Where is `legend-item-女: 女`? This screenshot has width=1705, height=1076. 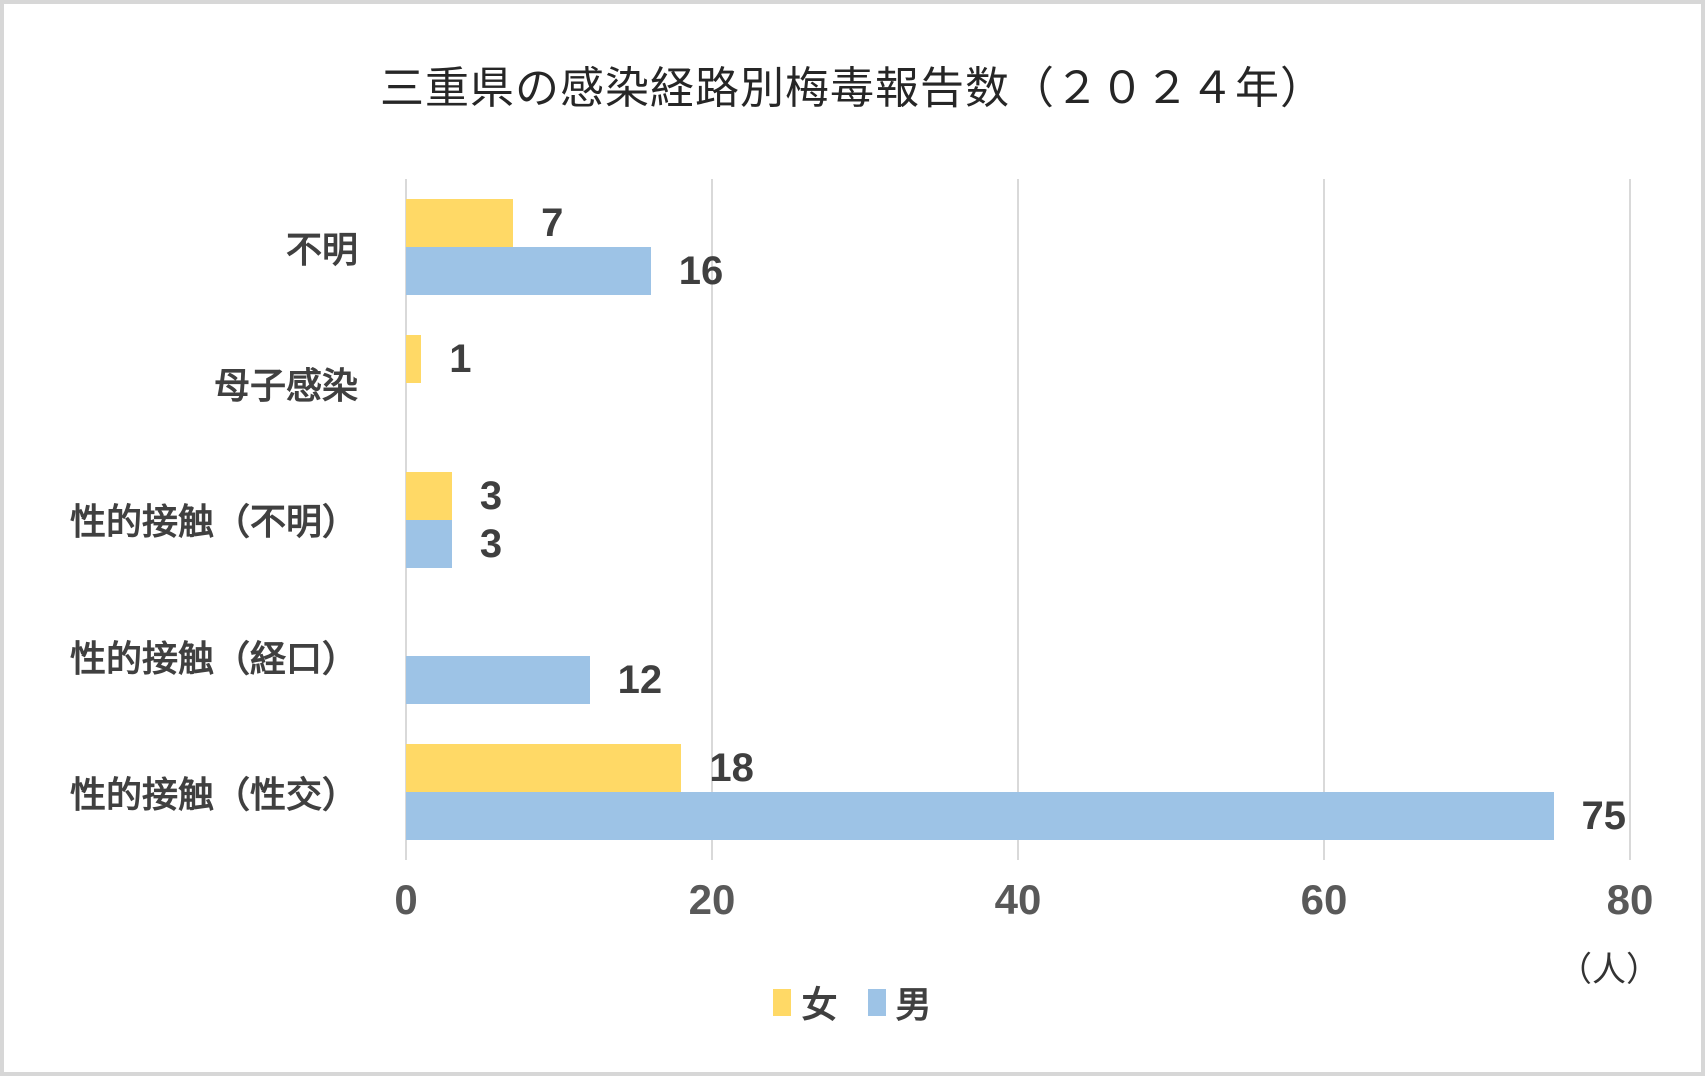
legend-item-女: 女 is located at coordinates (805, 1002).